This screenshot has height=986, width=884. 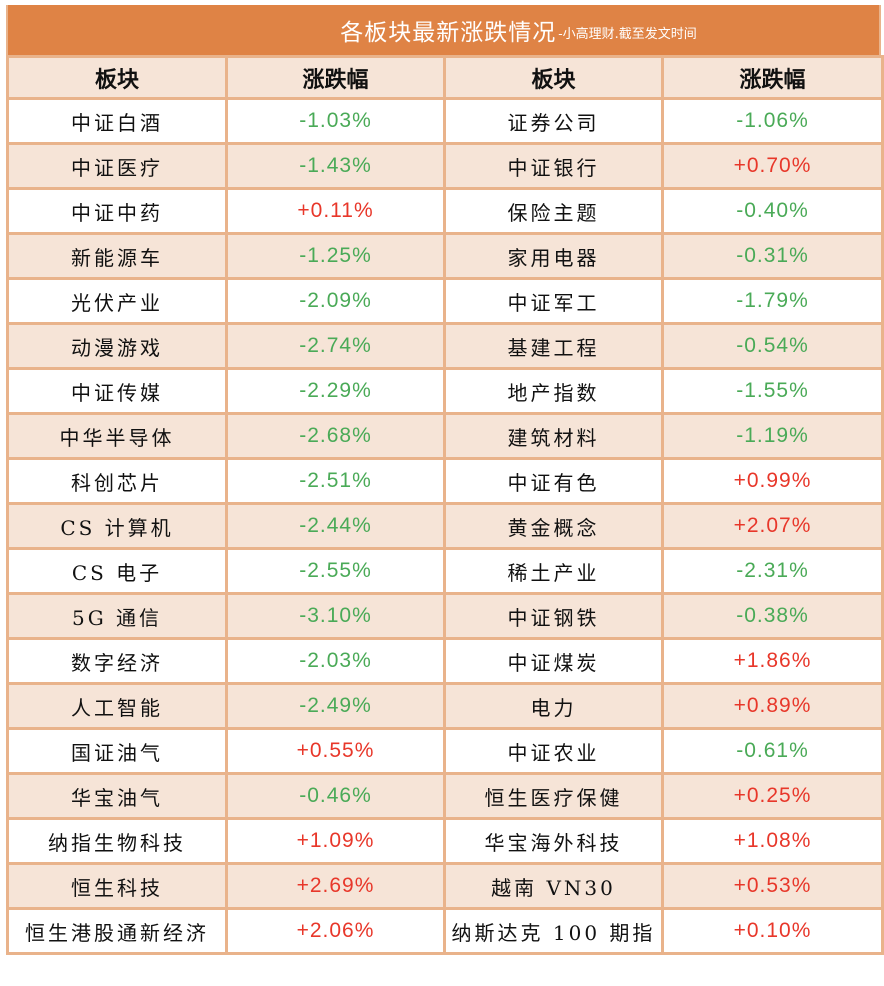 What do you see at coordinates (335, 121) in the screenshot?
I see `change-value-left: -1.03%` at bounding box center [335, 121].